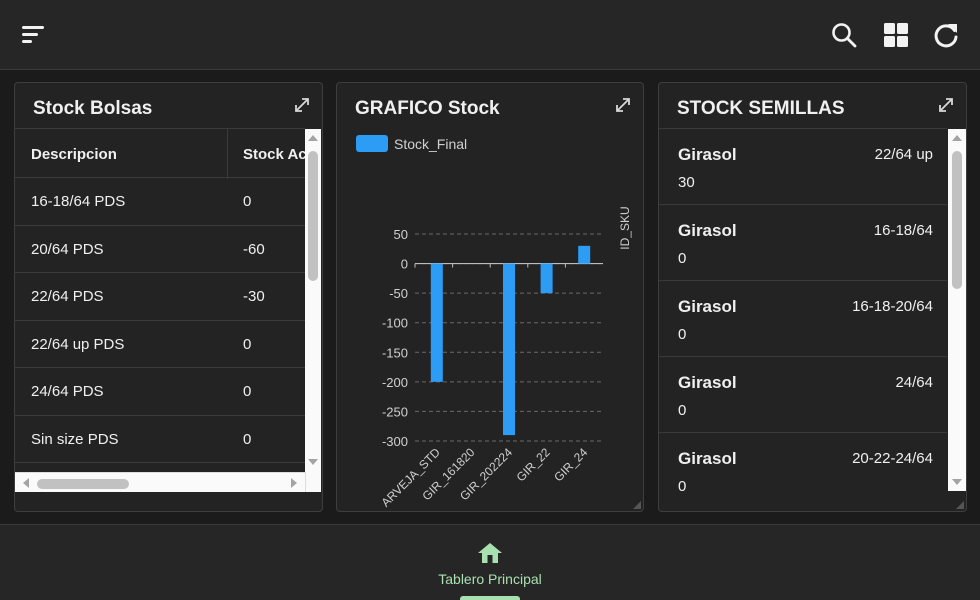 The image size is (980, 600). What do you see at coordinates (892, 458) in the screenshot?
I see `item-size: 20-22-24/64` at bounding box center [892, 458].